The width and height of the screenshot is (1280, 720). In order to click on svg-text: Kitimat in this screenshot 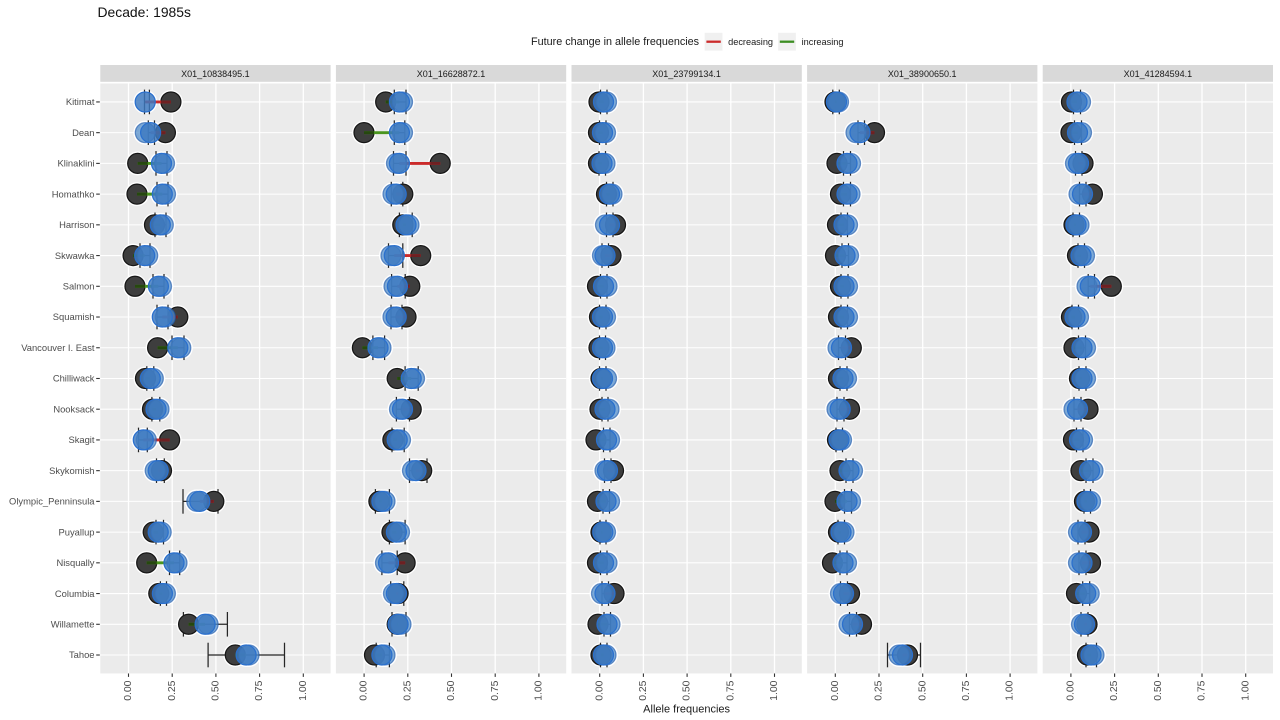, I will do `click(80, 101)`.